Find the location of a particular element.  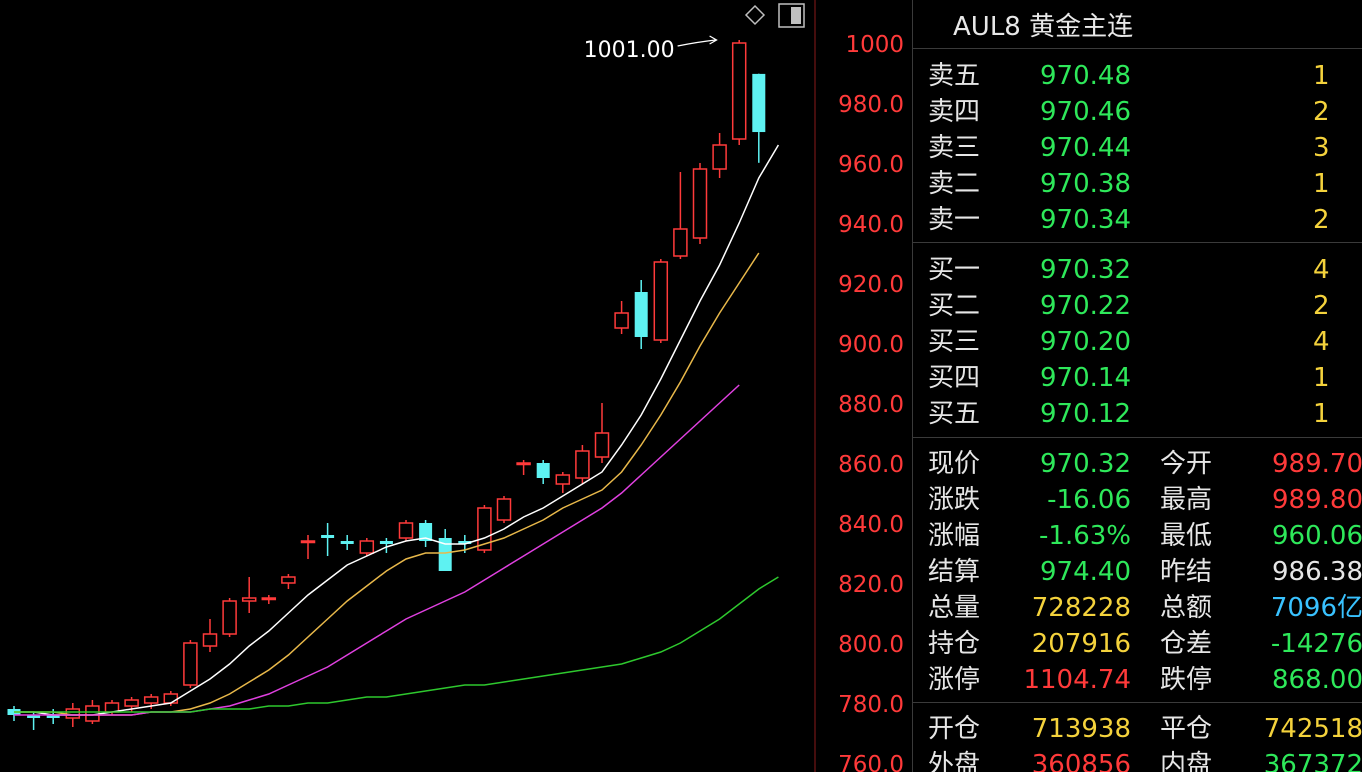

quote-row: 卖一 970.34 2 is located at coordinates (1137, 220).